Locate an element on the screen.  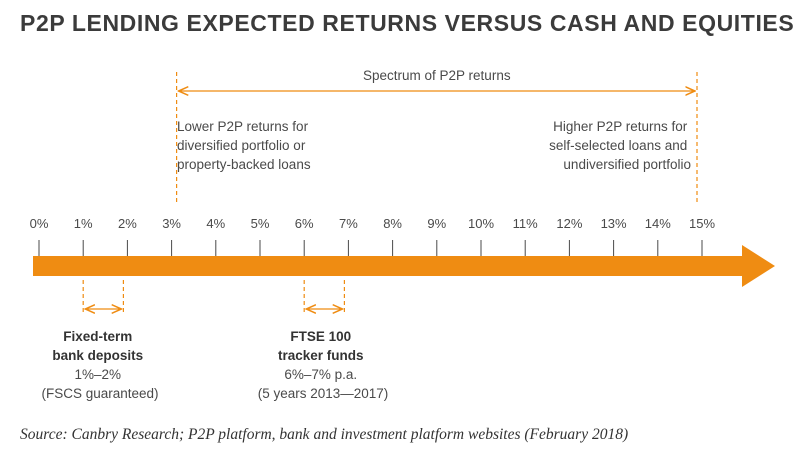
tick-labels: 0% 1% 2% 3% 4% 5% 6% 7% 8% 9% 10% 11% 12% 13% 14% 15% is located at coordinates (373, 223).